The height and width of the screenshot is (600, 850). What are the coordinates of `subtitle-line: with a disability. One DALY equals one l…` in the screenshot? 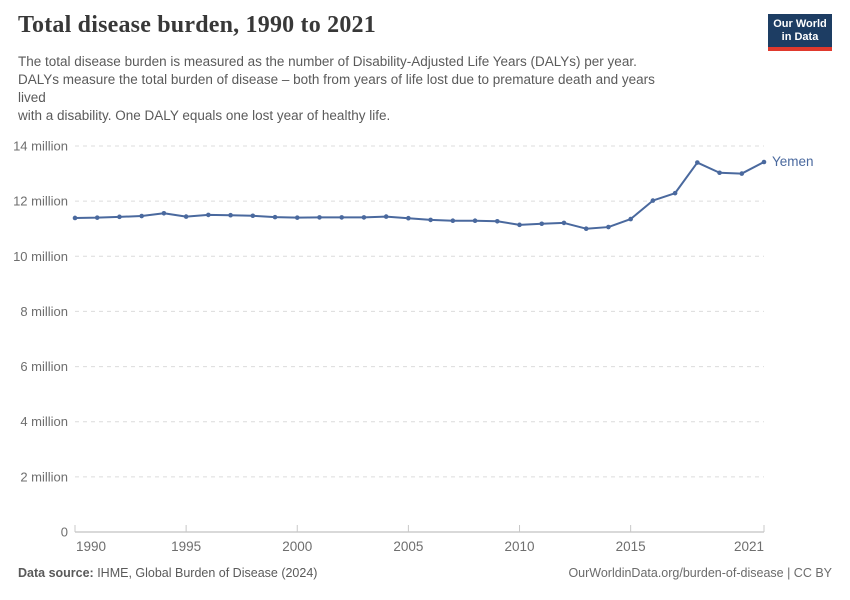 It's located at (204, 115).